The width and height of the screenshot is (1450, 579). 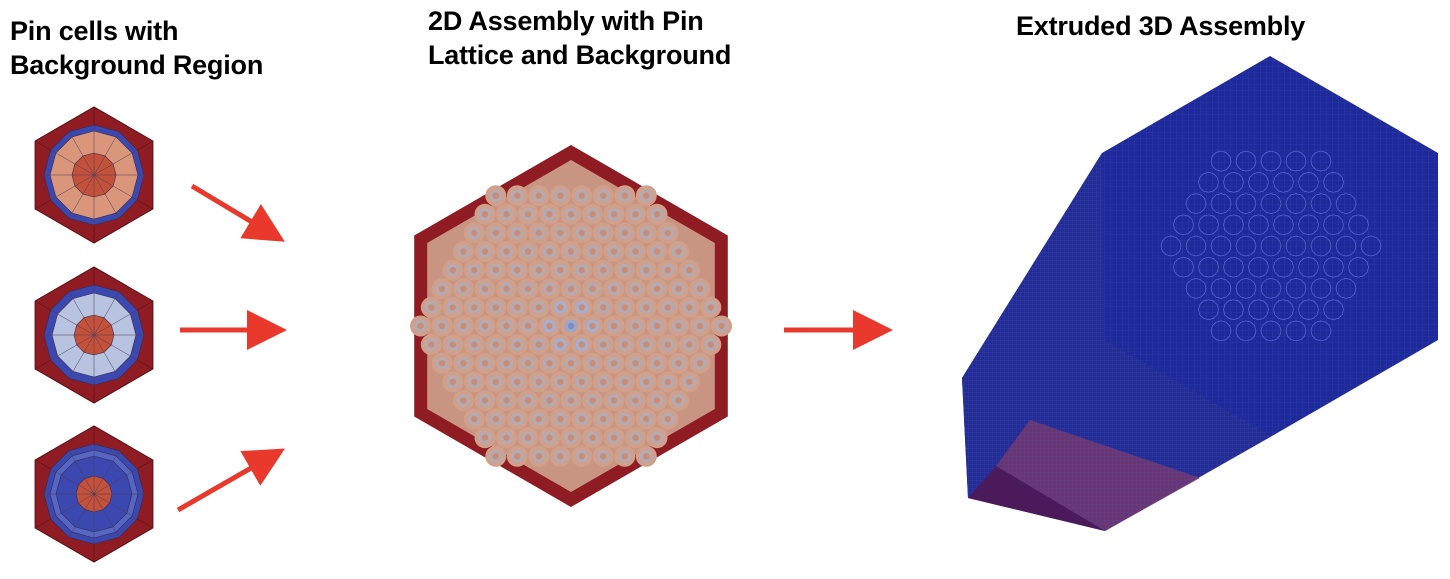 I want to click on assembly-2d, so click(x=571, y=326).